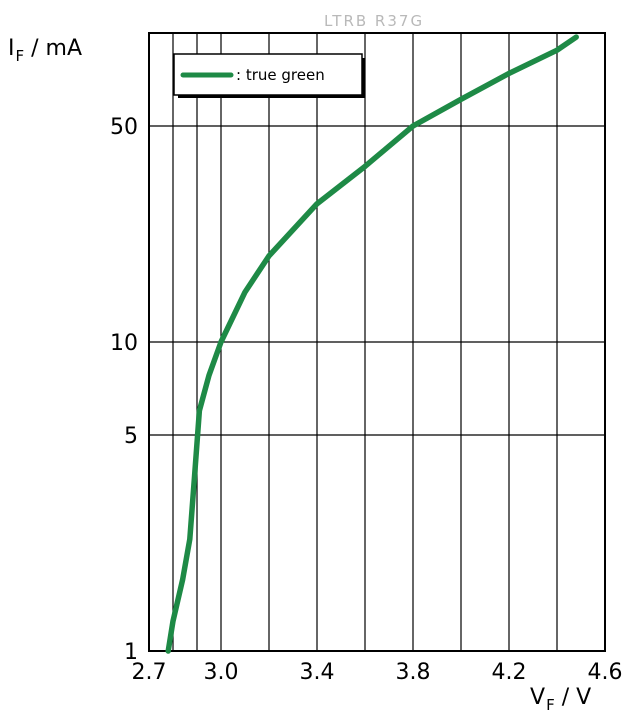 The width and height of the screenshot is (625, 722). Describe the element at coordinates (124, 343) in the screenshot. I see `y-tick-label: 10` at that location.